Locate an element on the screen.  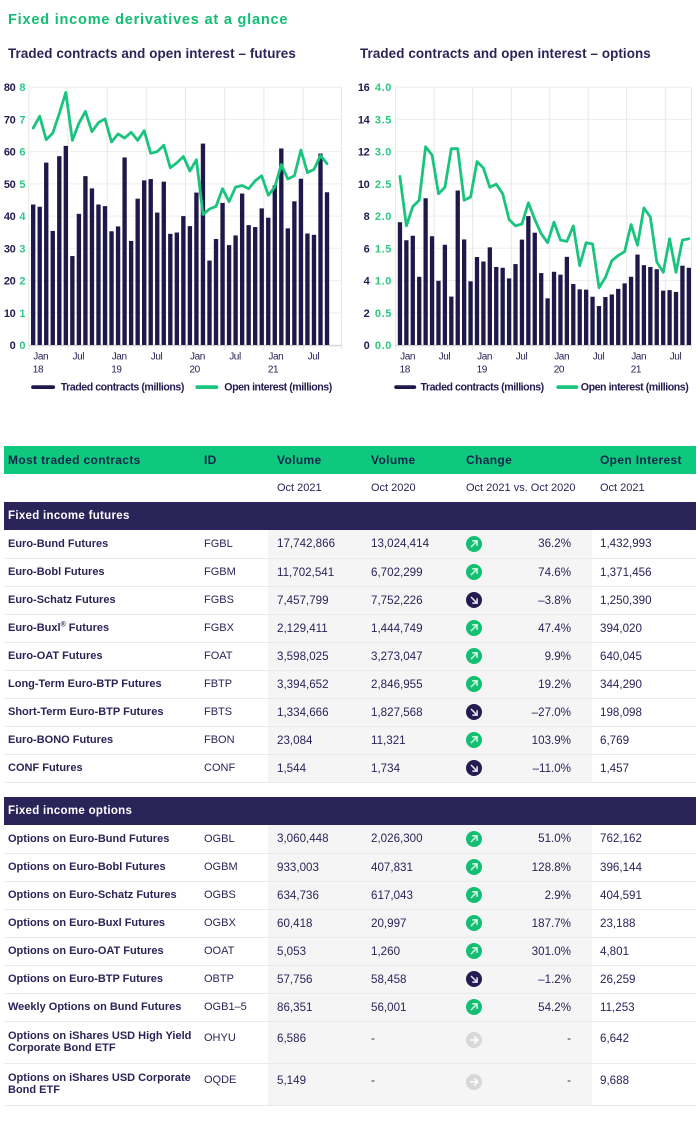
svg-text: 2.0 is located at coordinates (383, 217).